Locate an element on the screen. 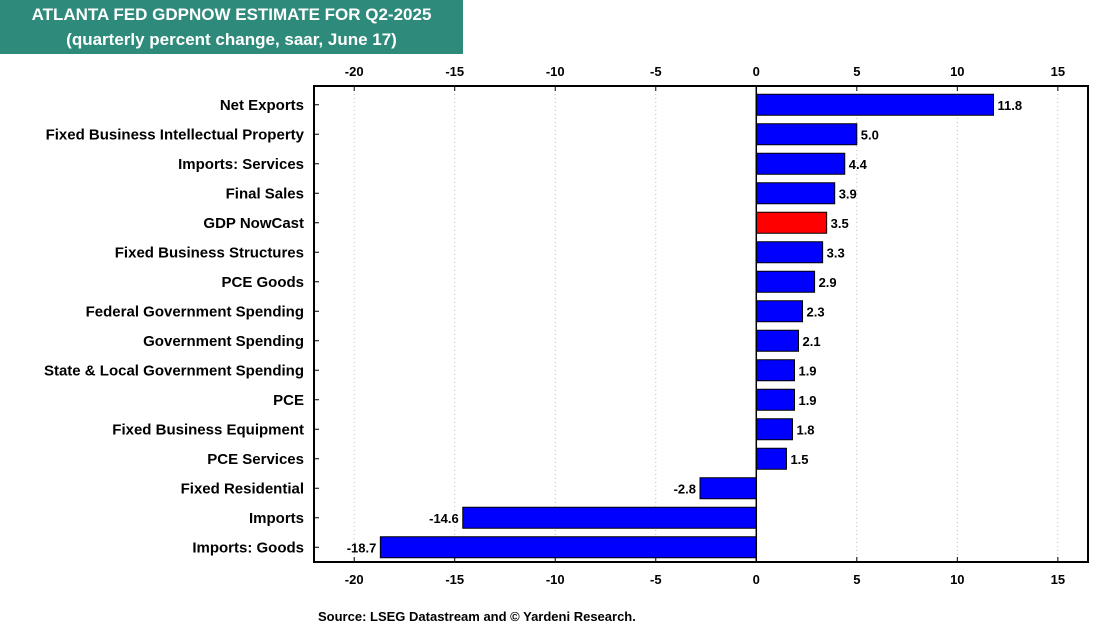 The image size is (1120, 630). category-label: PCE is located at coordinates (288, 400).